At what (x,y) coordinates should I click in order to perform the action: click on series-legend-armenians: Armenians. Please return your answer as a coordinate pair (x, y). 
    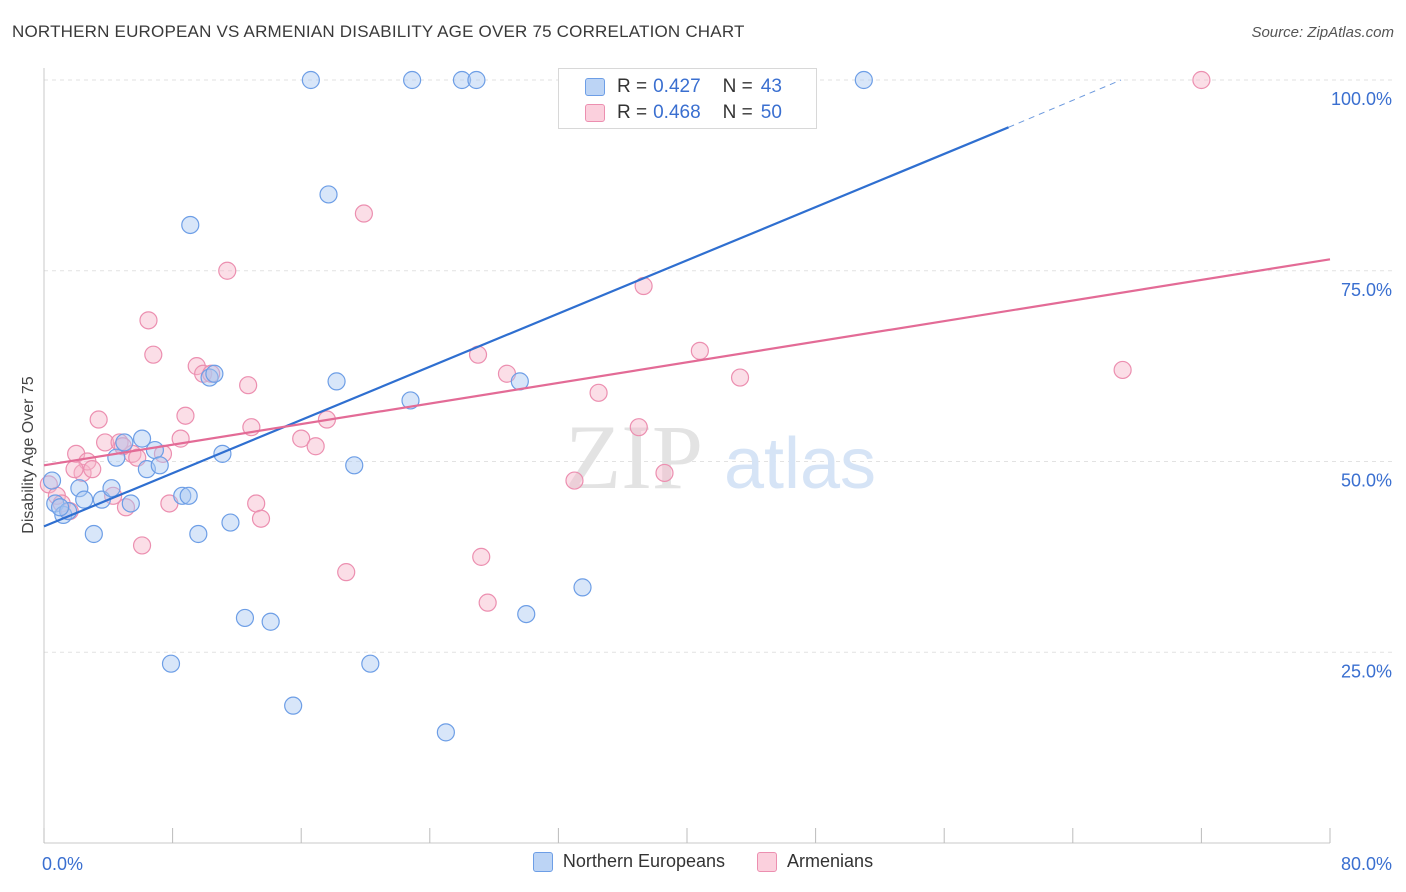
    Looking at the image, I should click on (815, 861).